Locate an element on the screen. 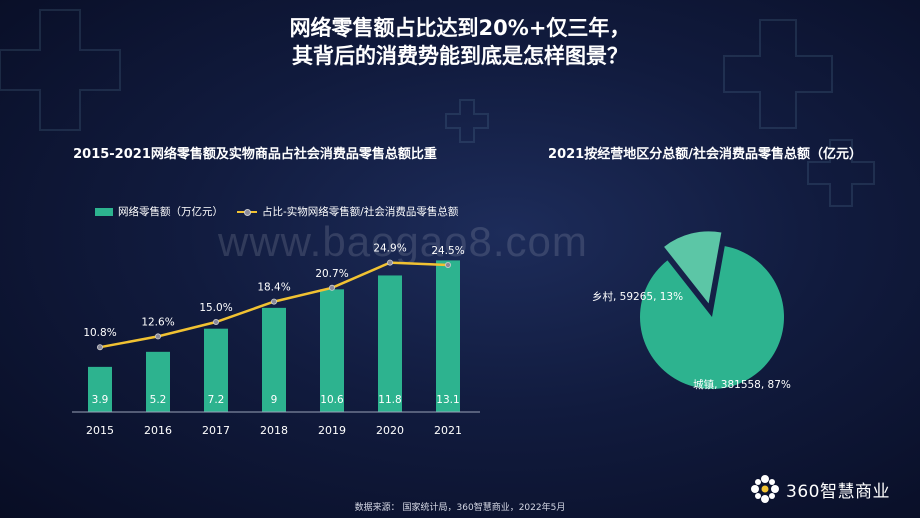 The width and height of the screenshot is (920, 518). x-tick-label: 2017 is located at coordinates (216, 430).